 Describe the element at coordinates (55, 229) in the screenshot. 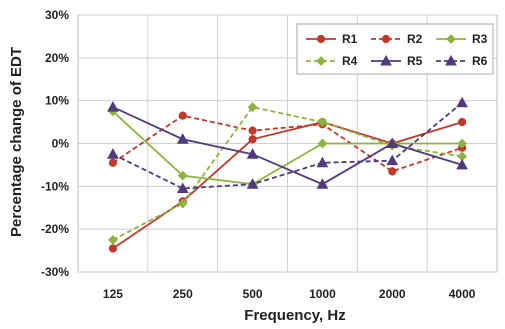

I see `y-tick-label: -20%` at that location.